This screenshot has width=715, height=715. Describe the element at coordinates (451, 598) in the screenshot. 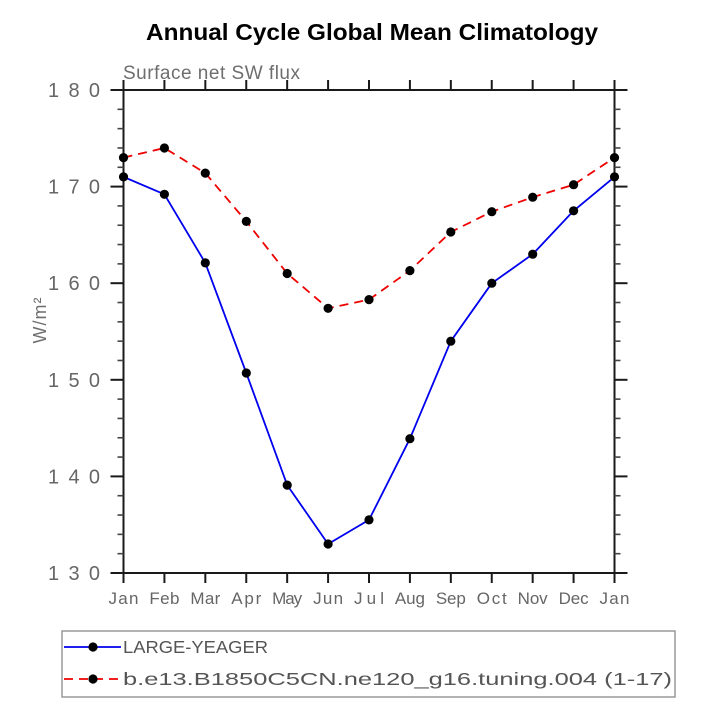

I see `x-tick-label: Sep` at that location.